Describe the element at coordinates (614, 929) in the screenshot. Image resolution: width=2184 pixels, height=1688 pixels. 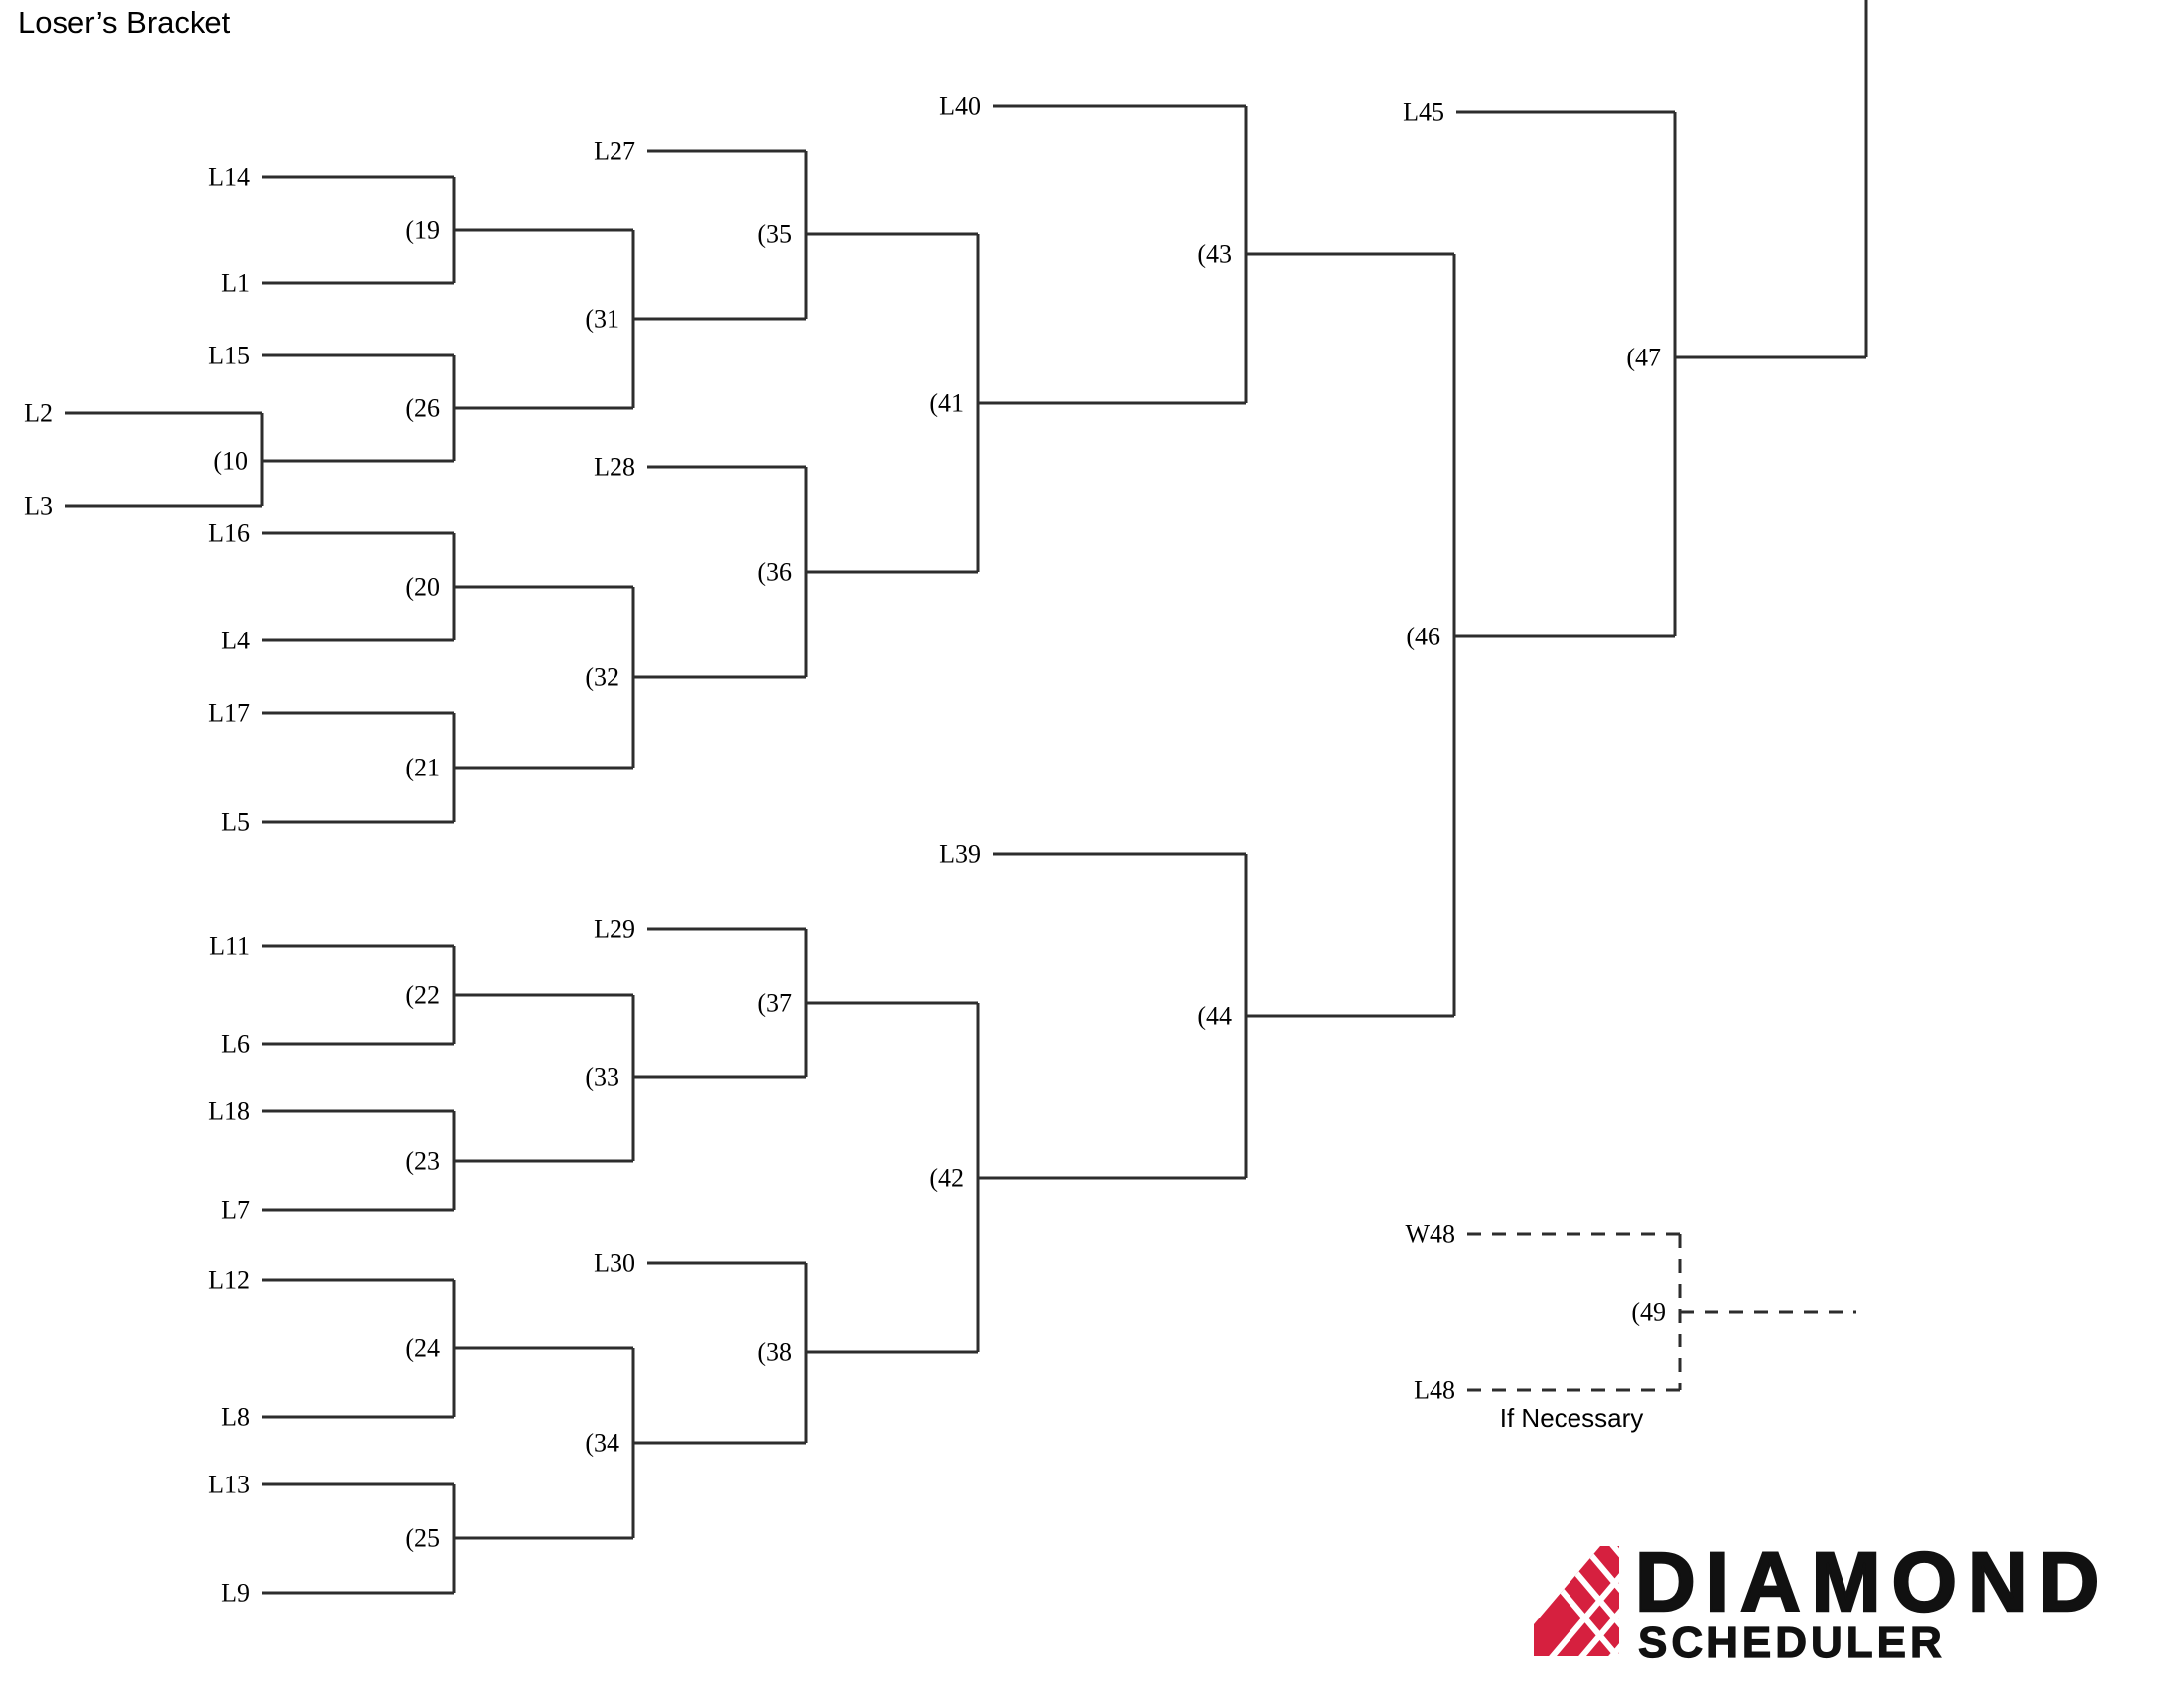
I see `entrant-label-L29: L29` at that location.